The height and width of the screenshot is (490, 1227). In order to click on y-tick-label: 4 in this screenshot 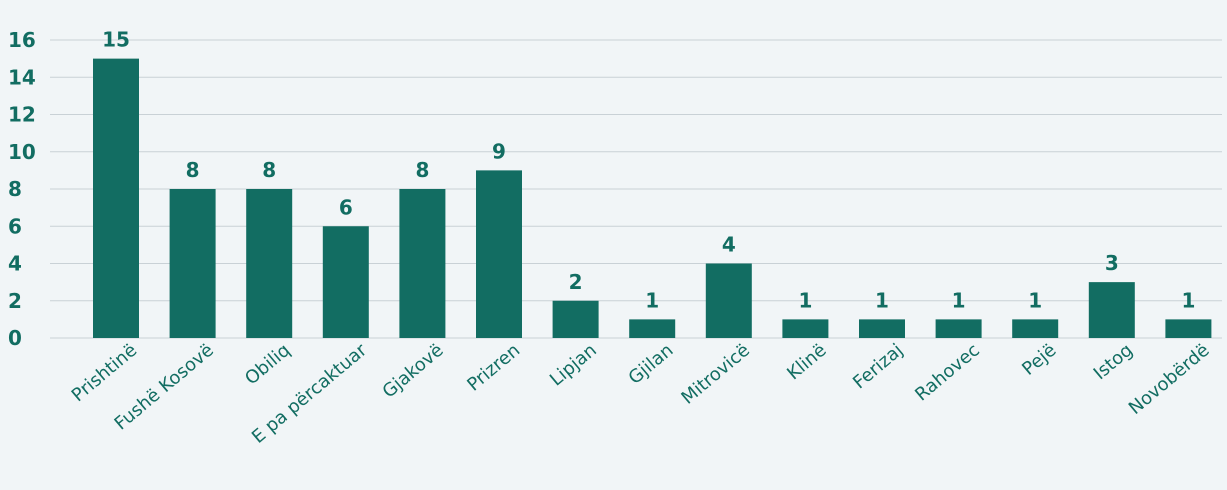, I will do `click(15, 264)`.